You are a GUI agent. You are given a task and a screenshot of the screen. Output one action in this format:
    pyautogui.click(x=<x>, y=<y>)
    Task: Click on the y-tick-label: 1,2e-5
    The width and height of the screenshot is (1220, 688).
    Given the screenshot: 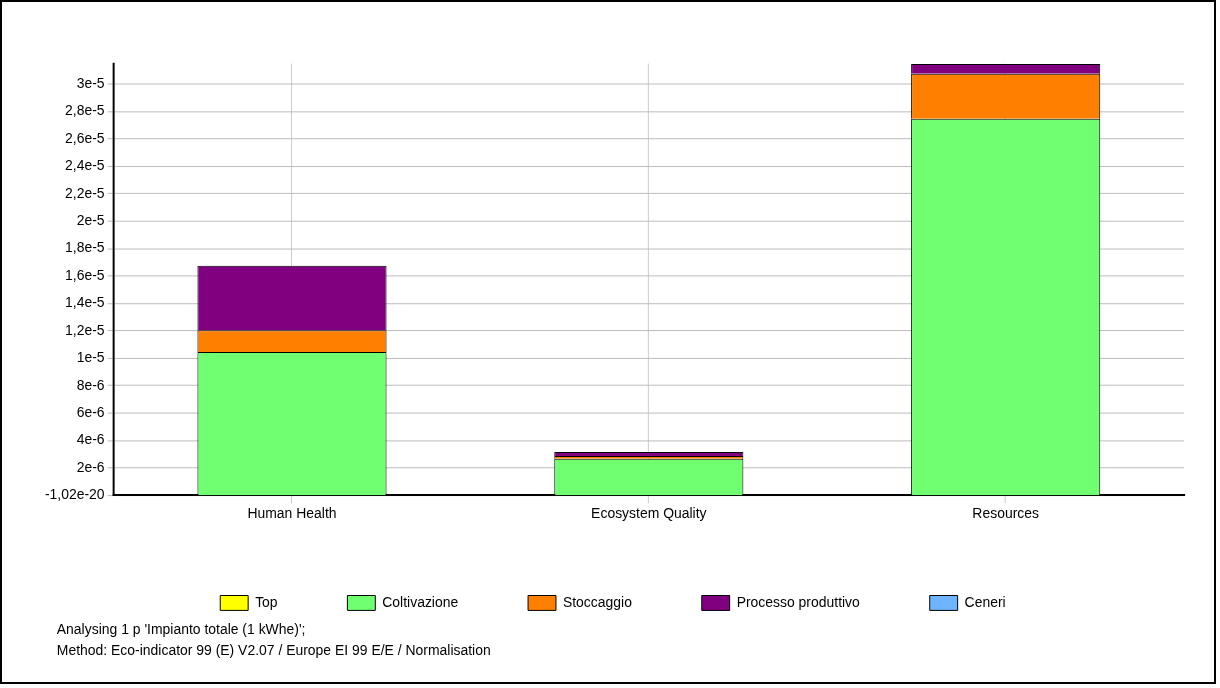 What is the action you would take?
    pyautogui.click(x=85, y=329)
    